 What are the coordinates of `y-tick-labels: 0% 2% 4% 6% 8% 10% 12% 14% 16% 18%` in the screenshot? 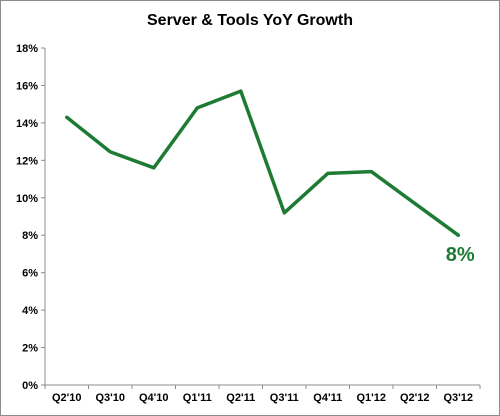 It's located at (27, 217).